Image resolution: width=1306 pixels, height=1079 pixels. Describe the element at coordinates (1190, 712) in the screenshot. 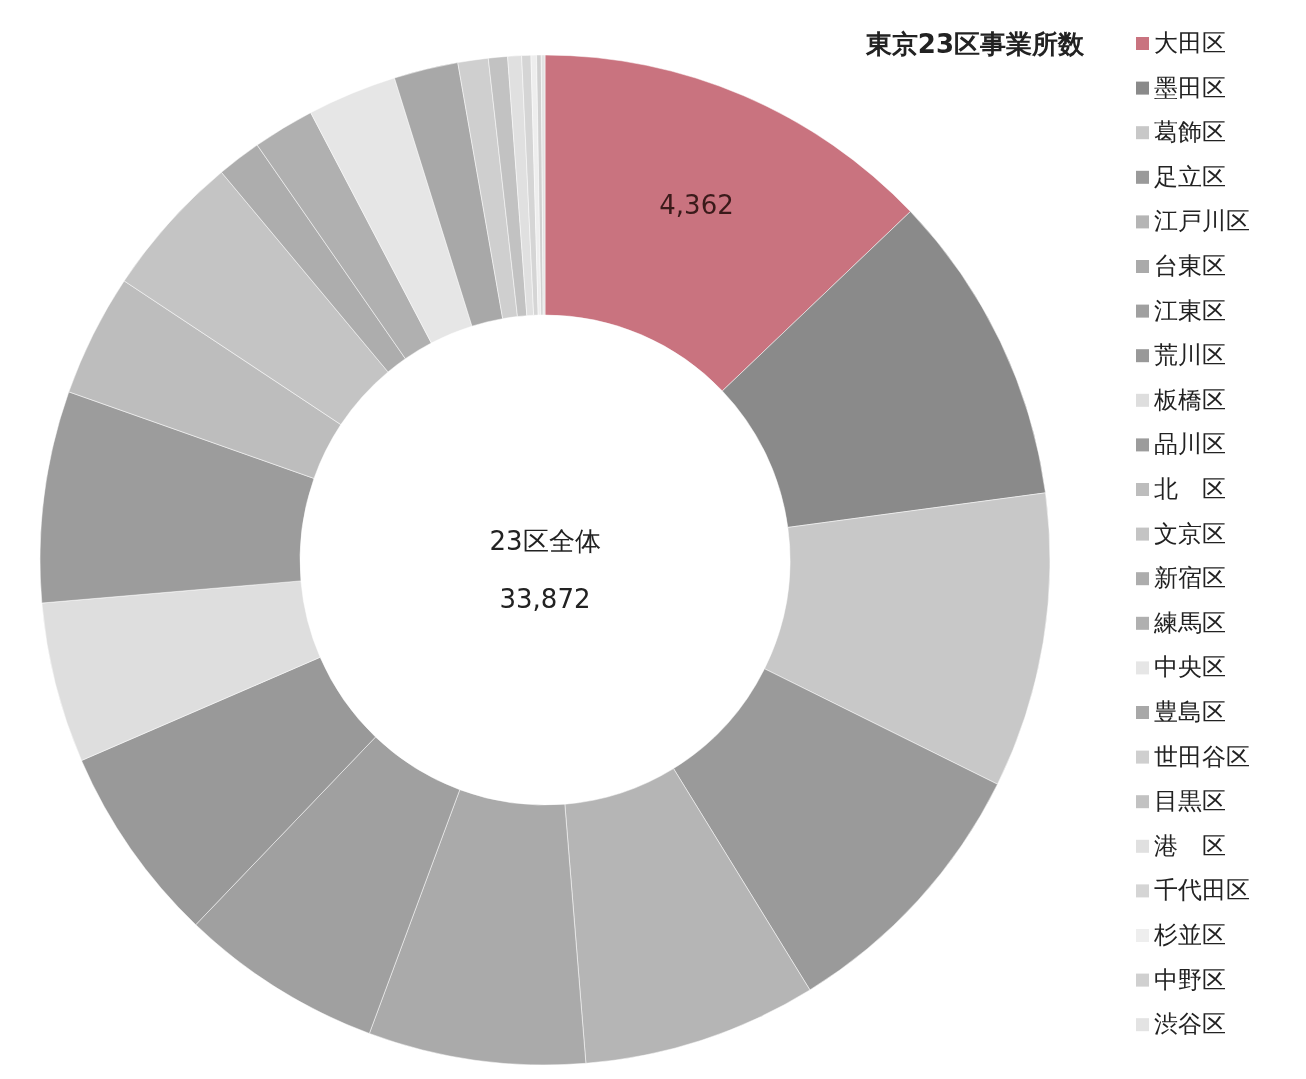

I see `legend-label: 豊島区` at that location.